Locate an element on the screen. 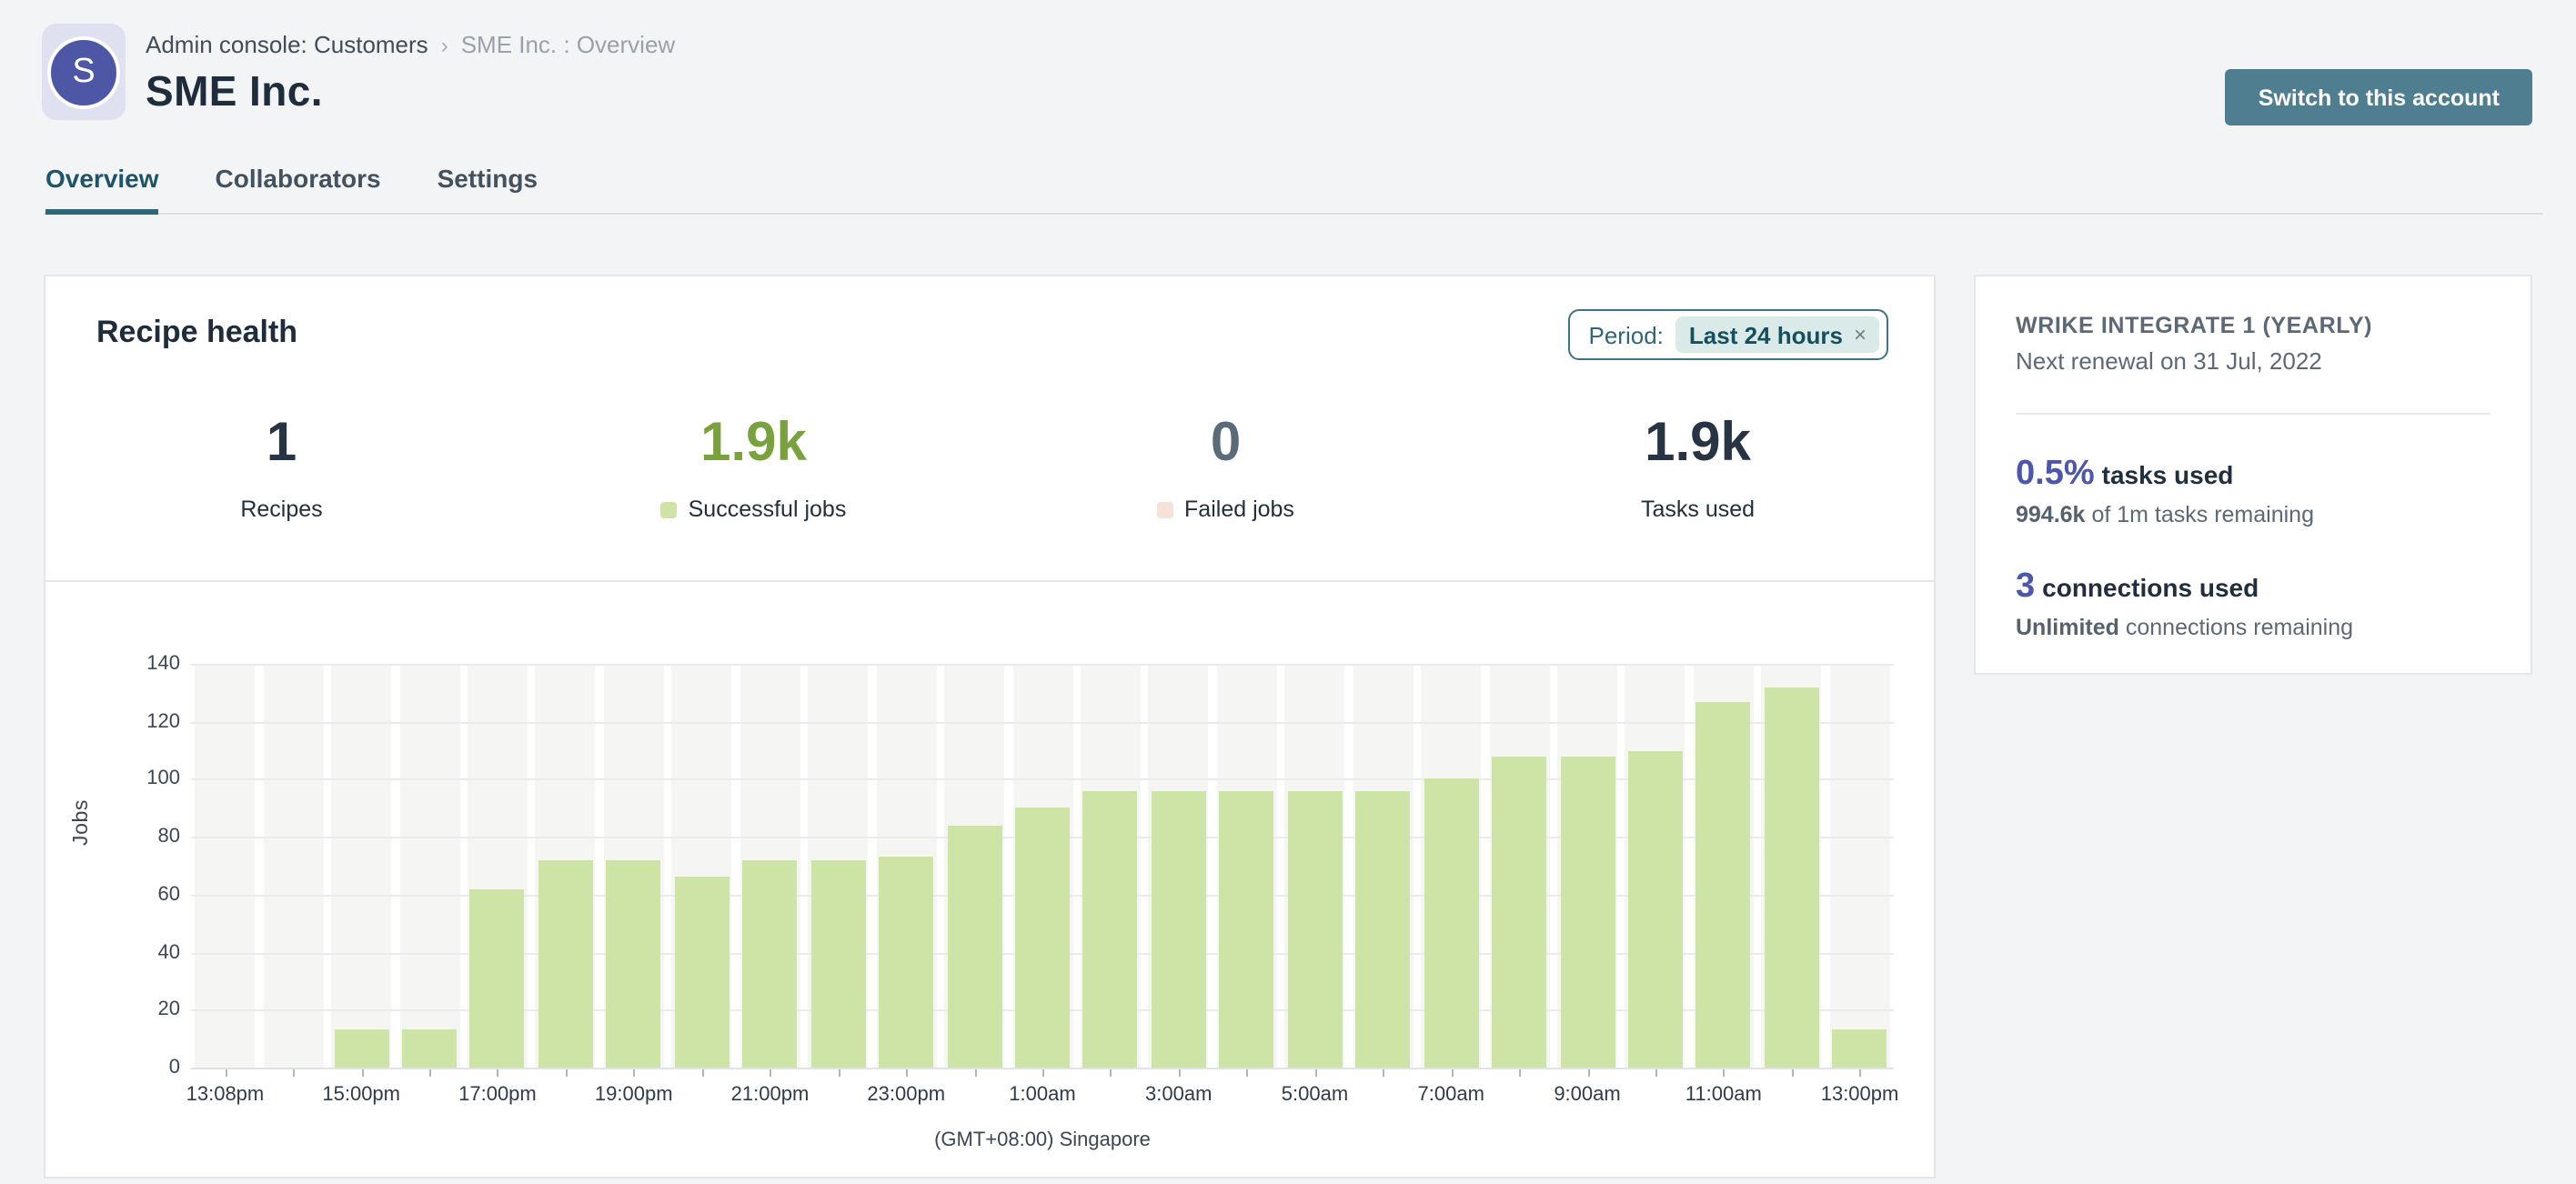  connections-remaining: Unlimited connections remaining is located at coordinates (2253, 627).